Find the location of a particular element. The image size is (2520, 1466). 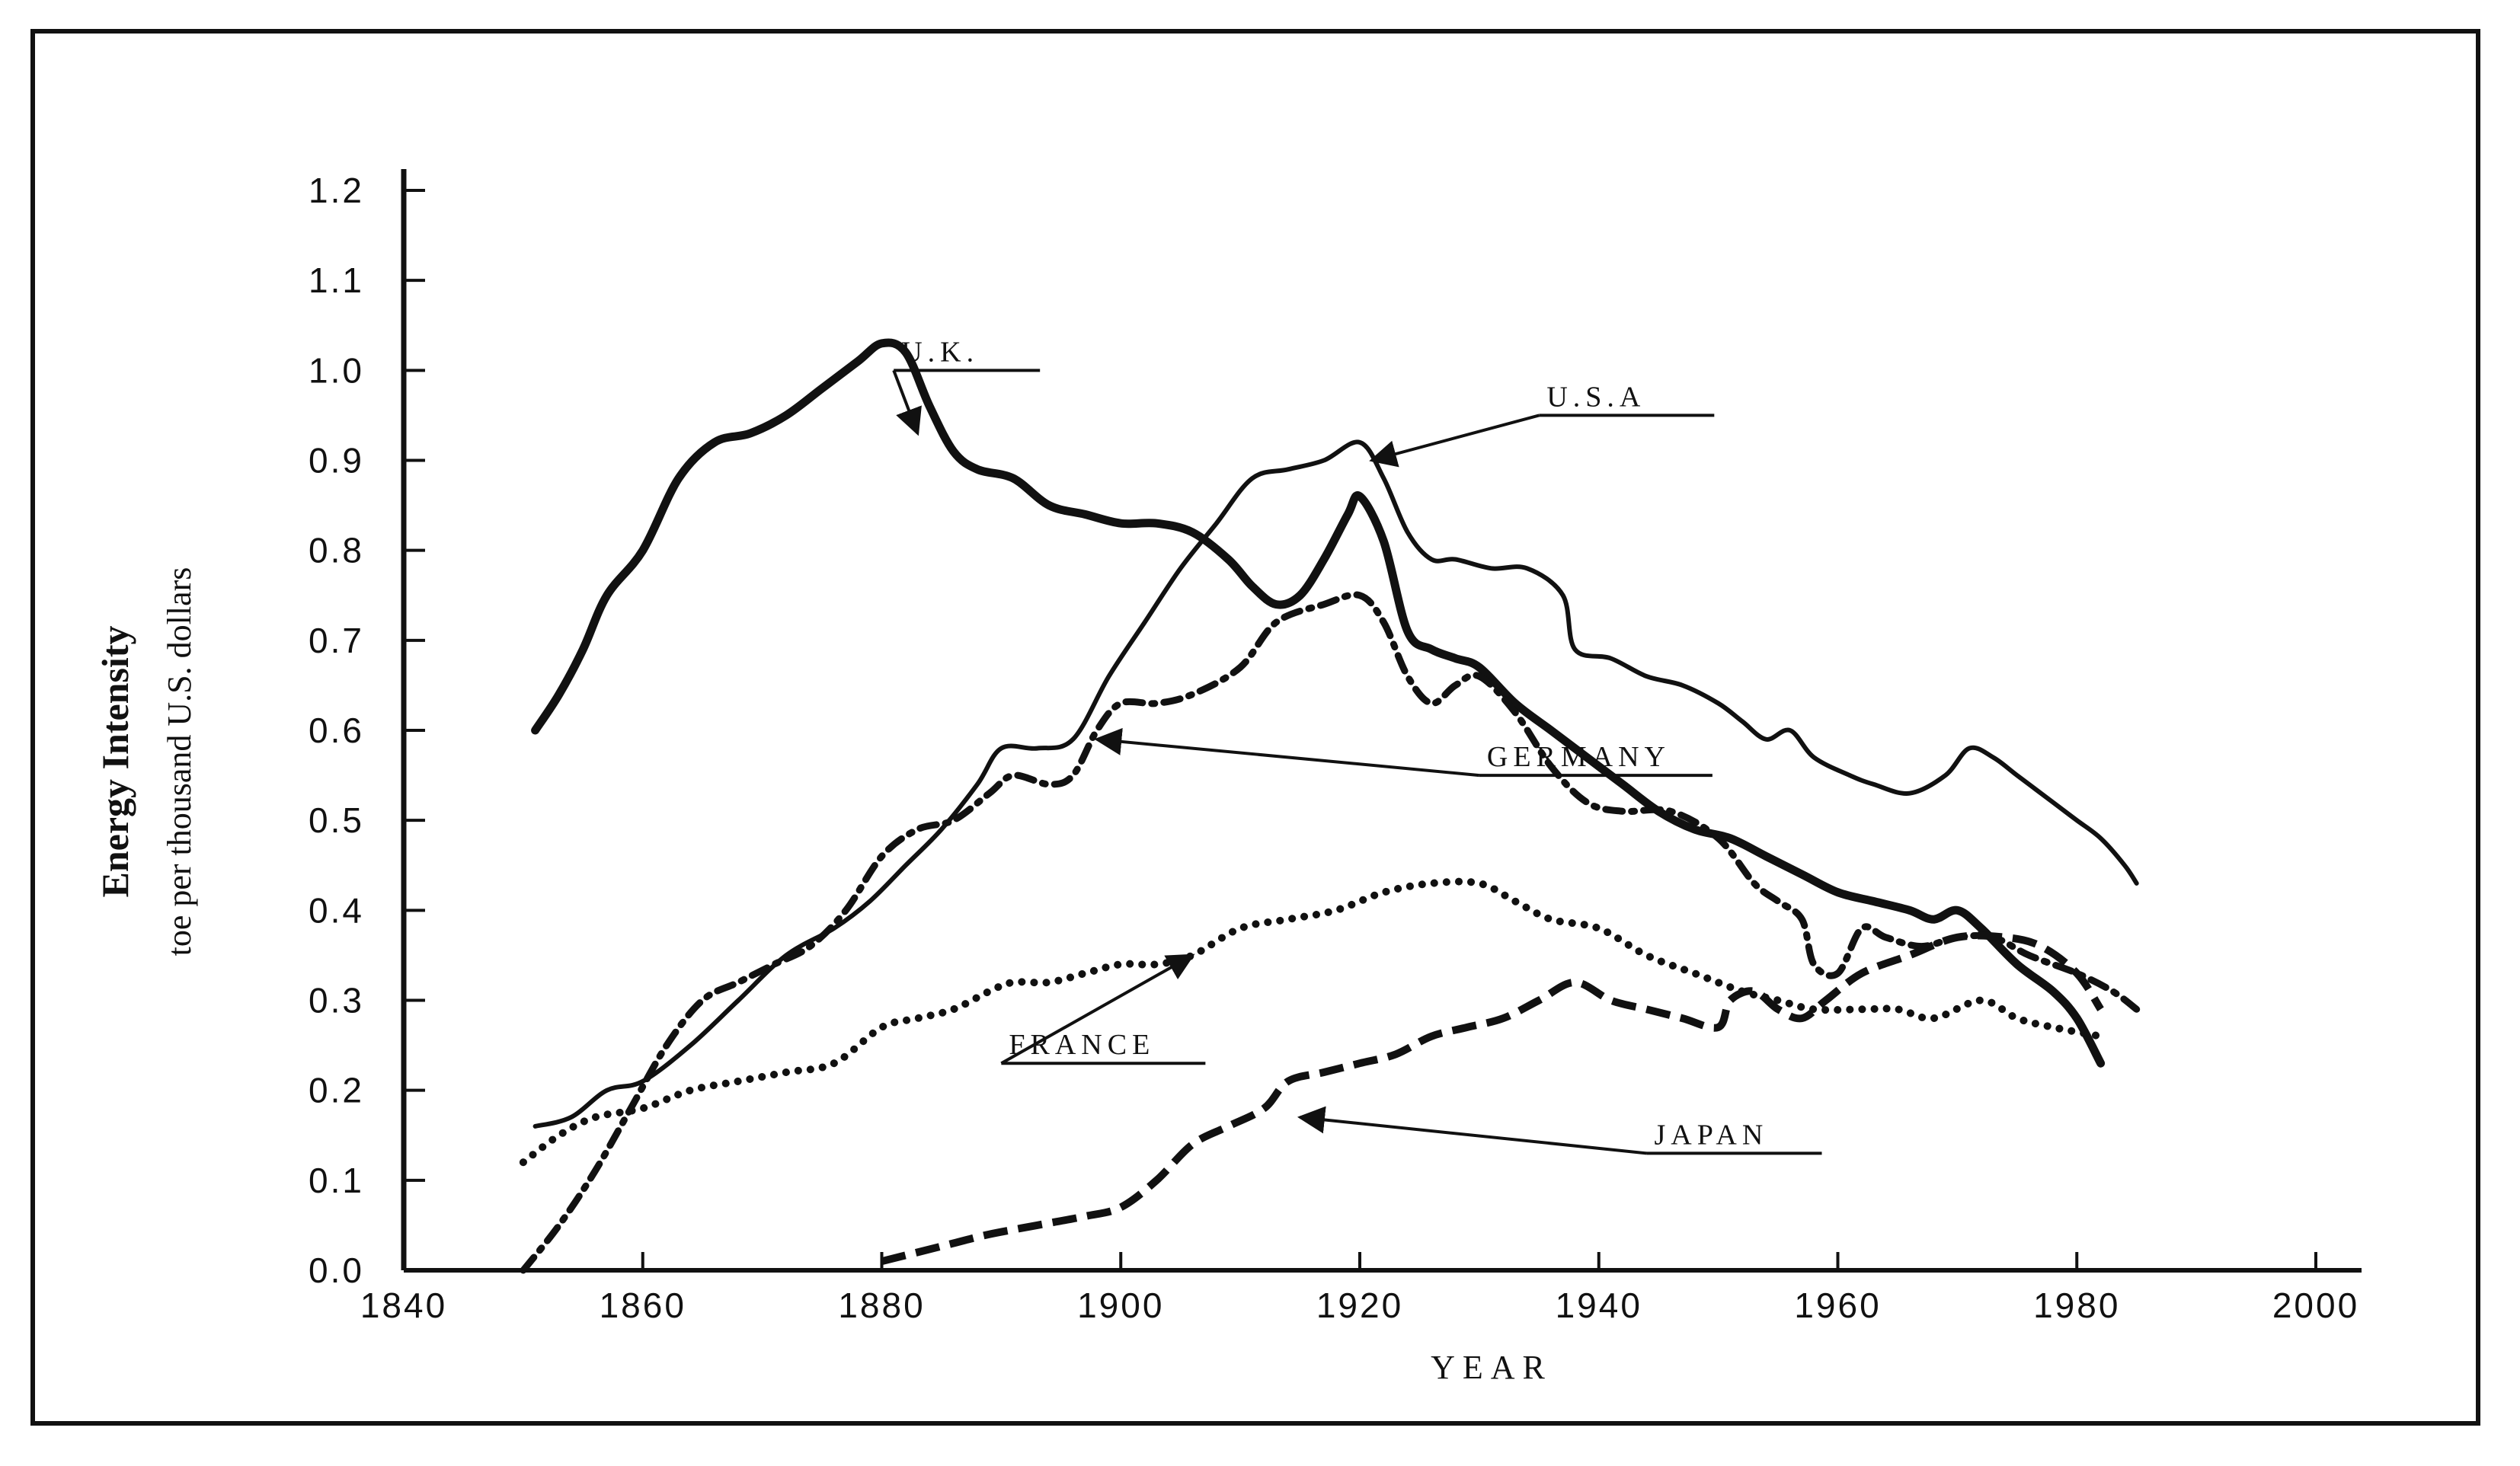

y-axis-title: Energy Intensity is located at coordinates (115, 762).